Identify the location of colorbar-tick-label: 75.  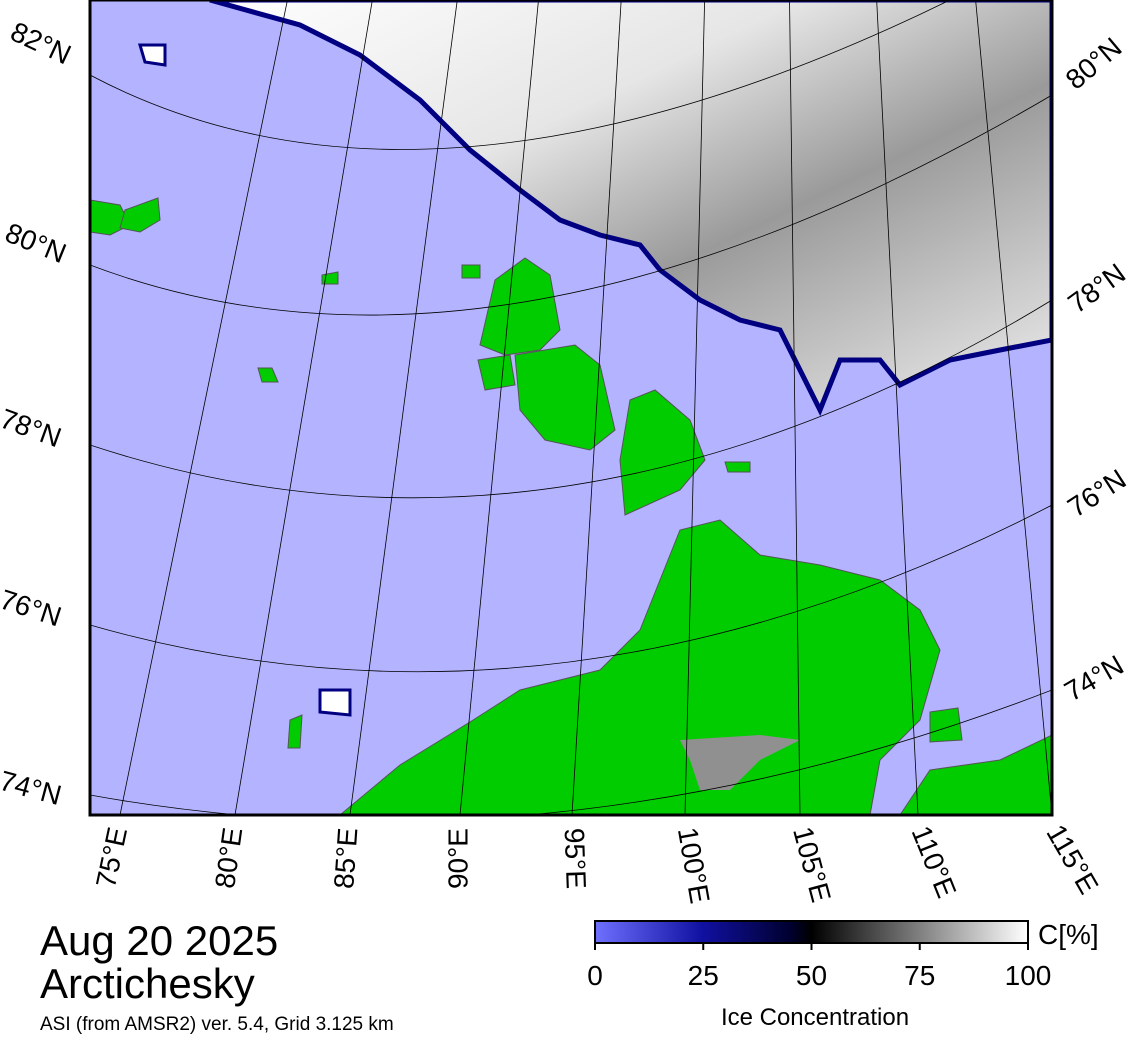
(919, 975).